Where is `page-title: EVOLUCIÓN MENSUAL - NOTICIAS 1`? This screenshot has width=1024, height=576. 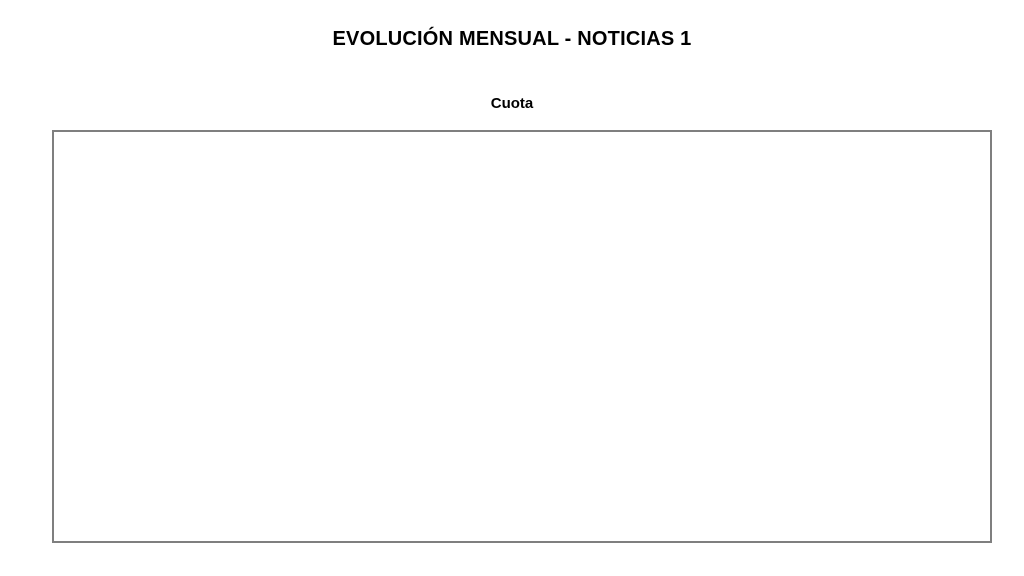
page-title: EVOLUCIÓN MENSUAL - NOTICIAS 1 is located at coordinates (512, 39).